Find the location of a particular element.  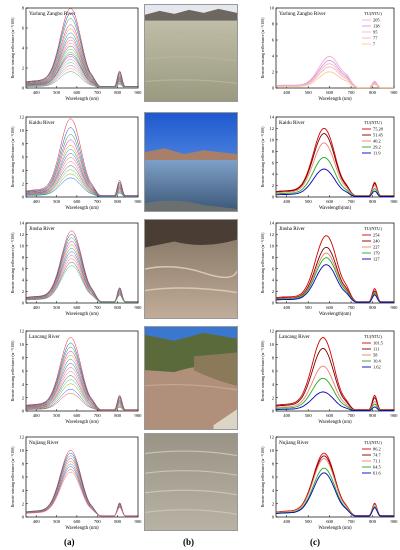

legend-label: 227 is located at coordinates (376, 247).